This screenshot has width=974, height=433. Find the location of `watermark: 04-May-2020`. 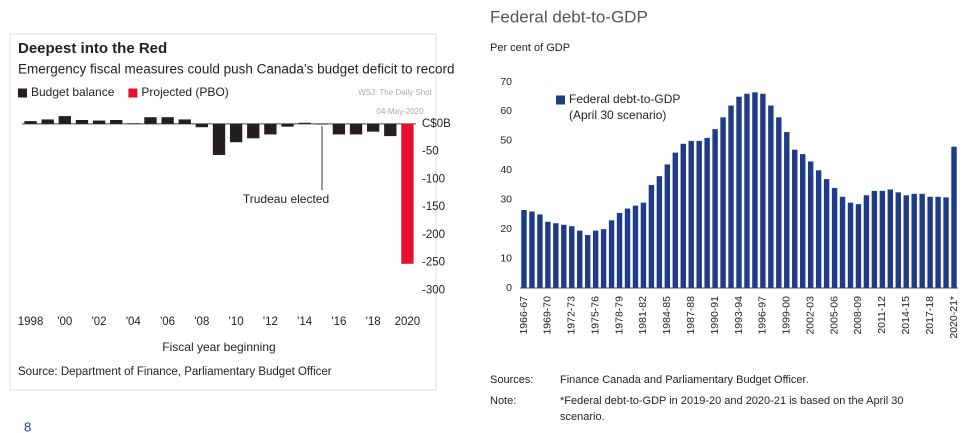

watermark: 04-May-2020 is located at coordinates (400, 111).